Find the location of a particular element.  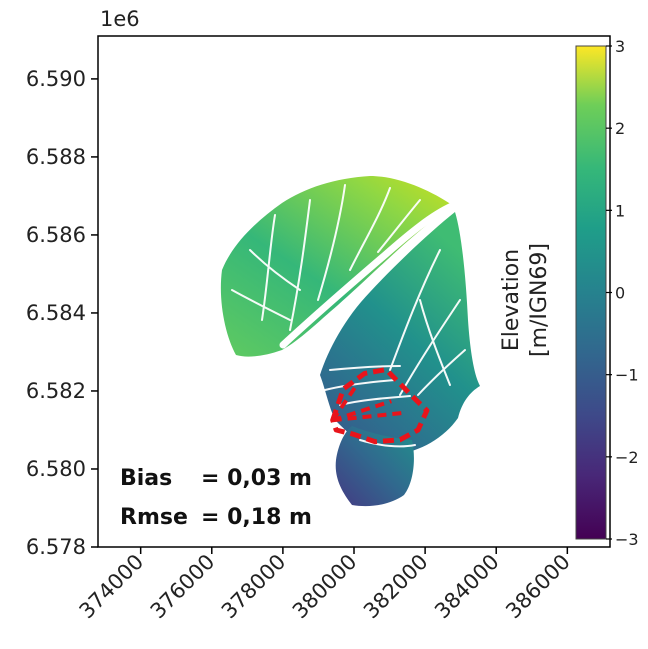

x-tick-label: 384000 is located at coordinates (467, 587).